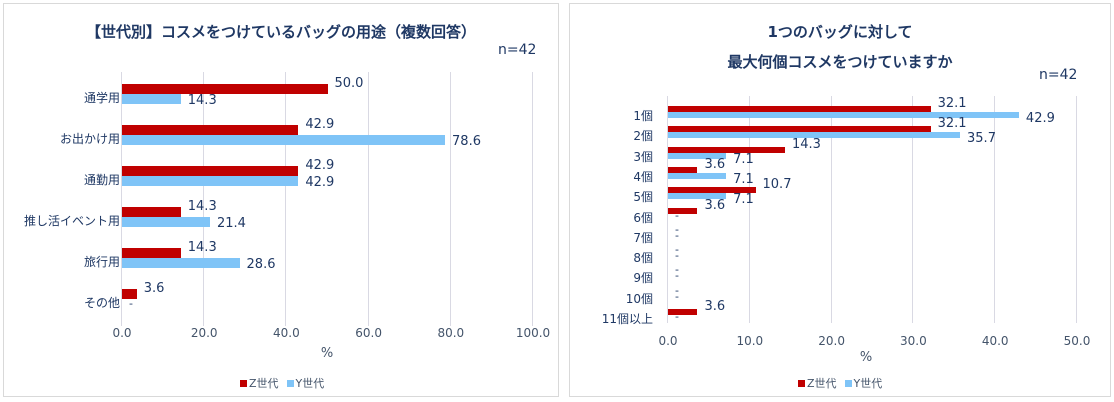 This screenshot has width=1114, height=402. I want to click on category-label: 11個以上, so click(627, 319).